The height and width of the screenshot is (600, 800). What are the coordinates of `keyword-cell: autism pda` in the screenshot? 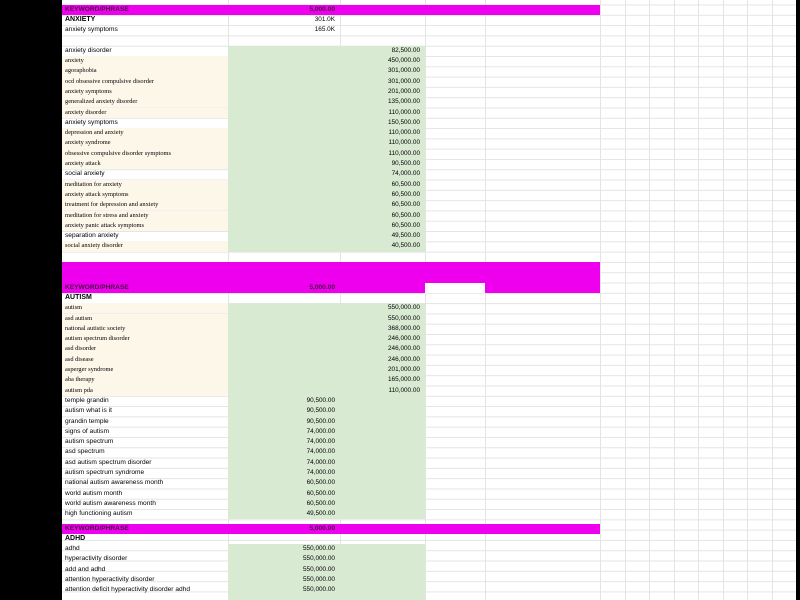 It's located at (79, 390).